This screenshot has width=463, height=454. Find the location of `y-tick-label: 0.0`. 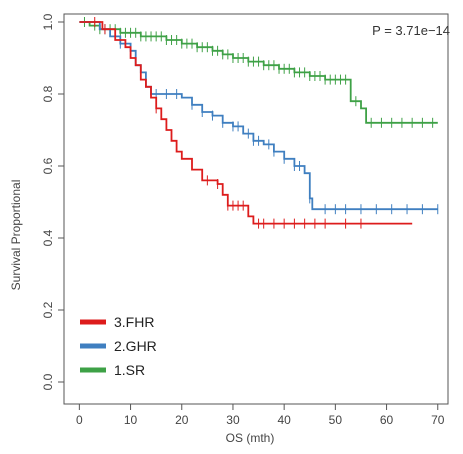

y-tick-label: 0.0 is located at coordinates (48, 381).